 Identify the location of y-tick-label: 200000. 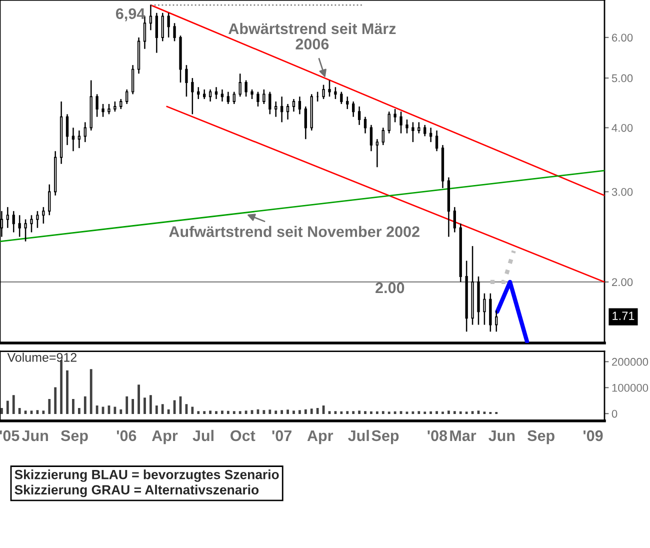
(630, 362).